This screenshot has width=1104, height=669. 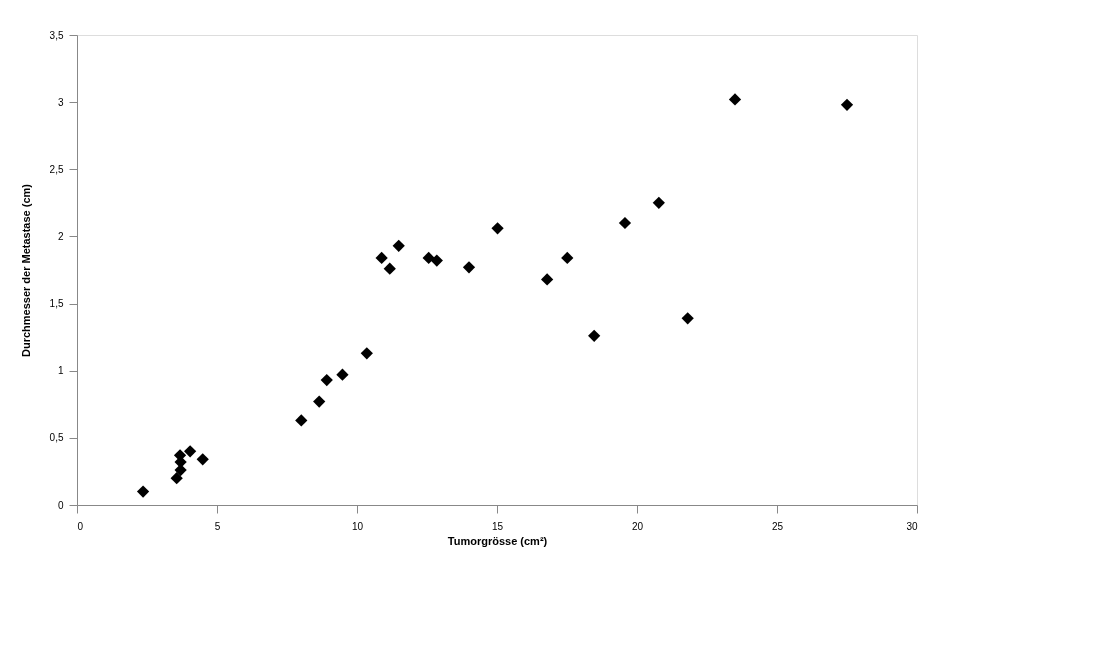 What do you see at coordinates (912, 526) in the screenshot?
I see `x-tick-label: 30` at bounding box center [912, 526].